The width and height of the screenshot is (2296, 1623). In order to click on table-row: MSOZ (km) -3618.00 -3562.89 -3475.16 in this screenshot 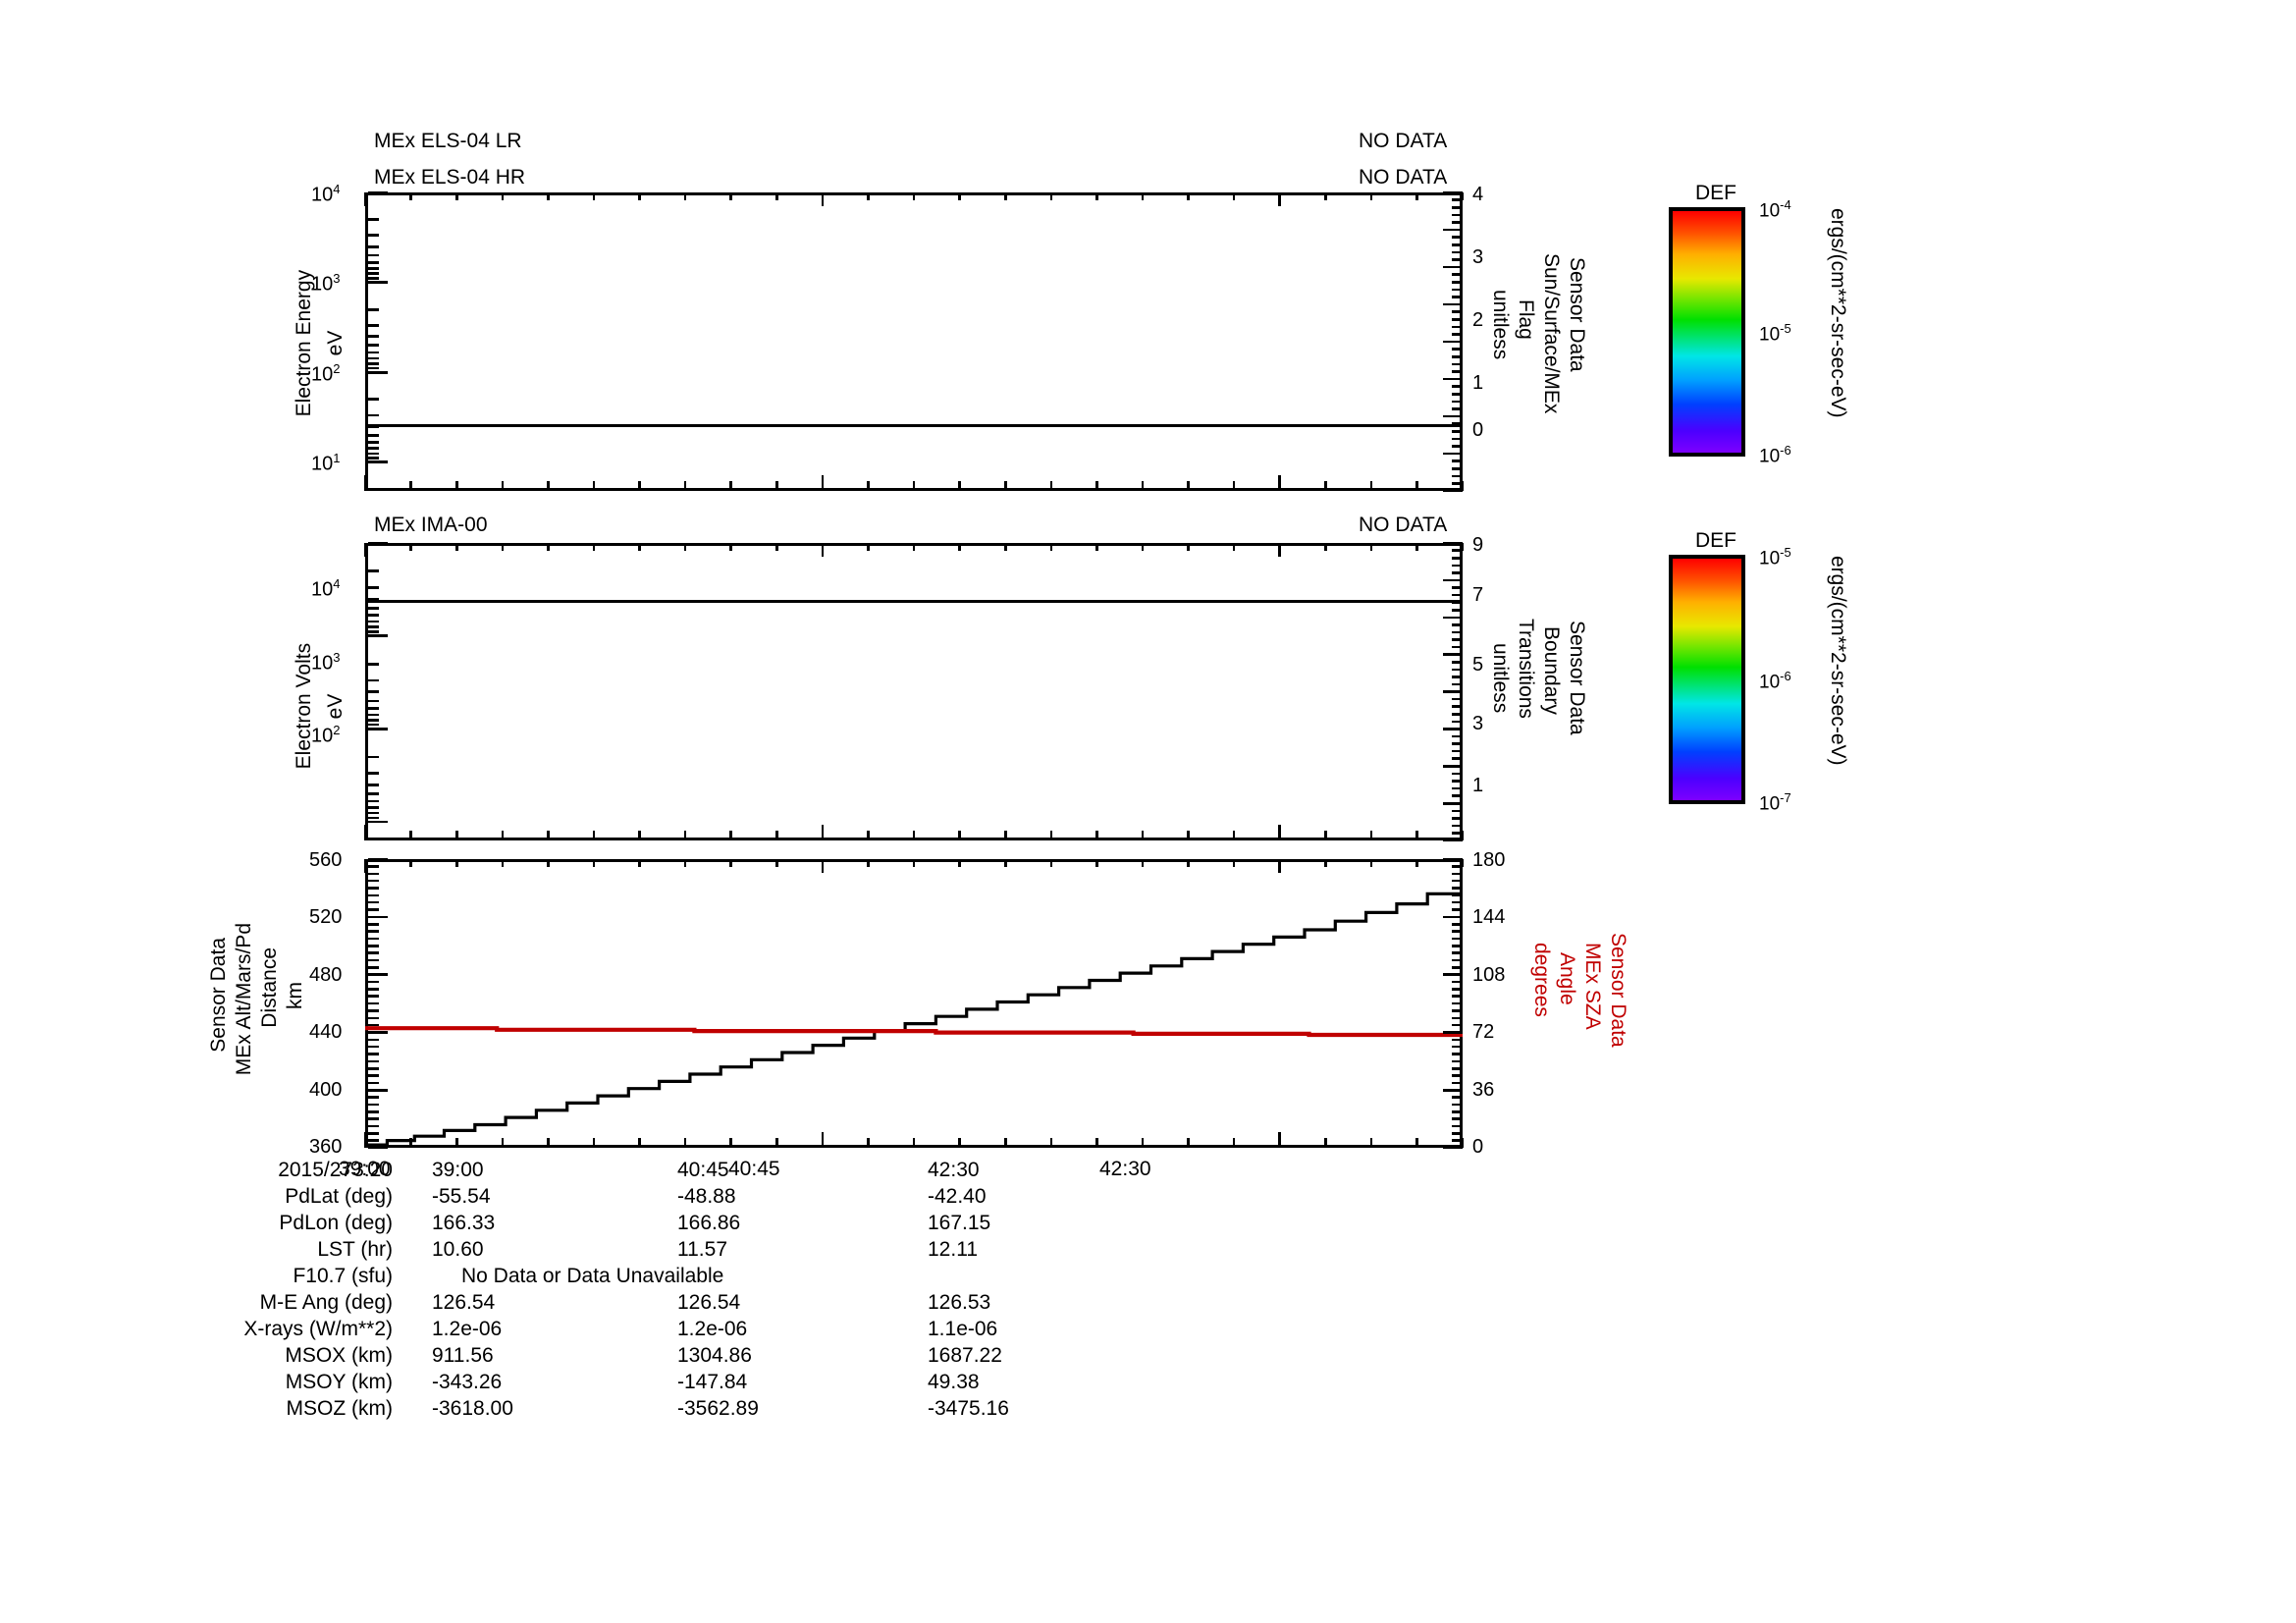, I will do `click(680, 1410)`.